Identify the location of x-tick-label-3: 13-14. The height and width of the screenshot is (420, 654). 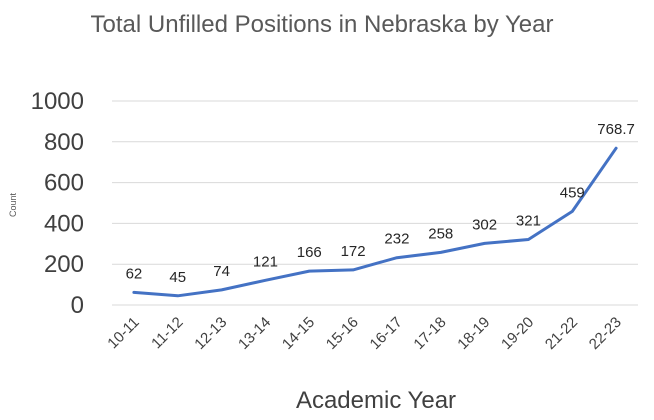
(254, 333).